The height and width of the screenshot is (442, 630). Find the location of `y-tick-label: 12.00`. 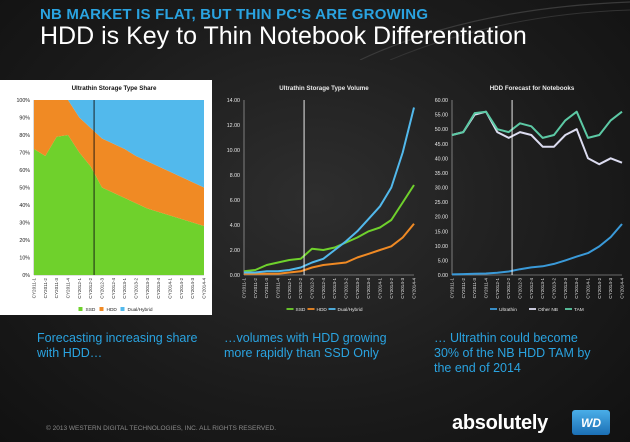

y-tick-label: 12.00 is located at coordinates (233, 126).